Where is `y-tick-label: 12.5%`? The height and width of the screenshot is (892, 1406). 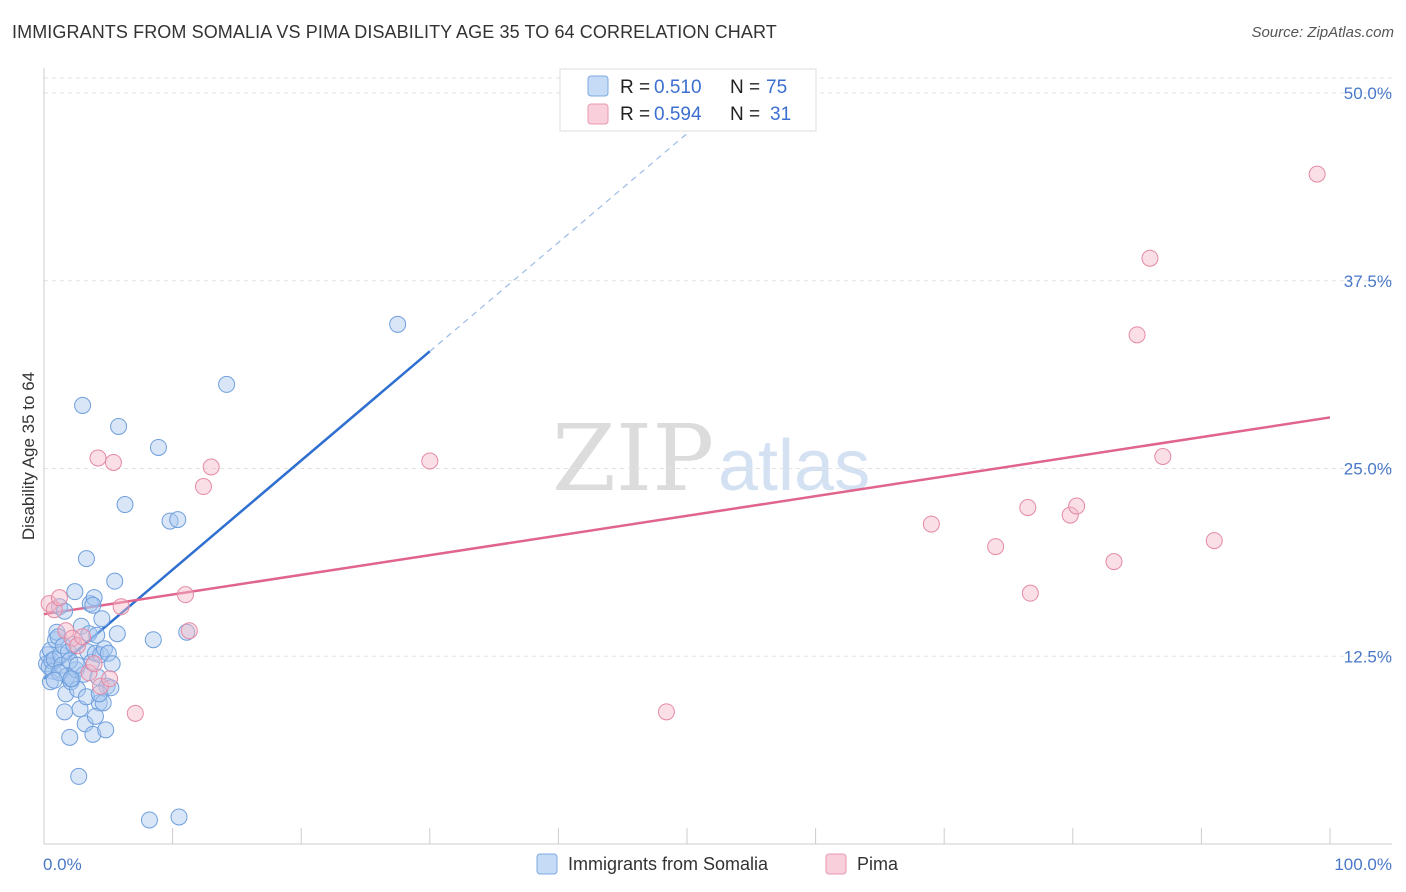 y-tick-label: 12.5% is located at coordinates (1368, 656).